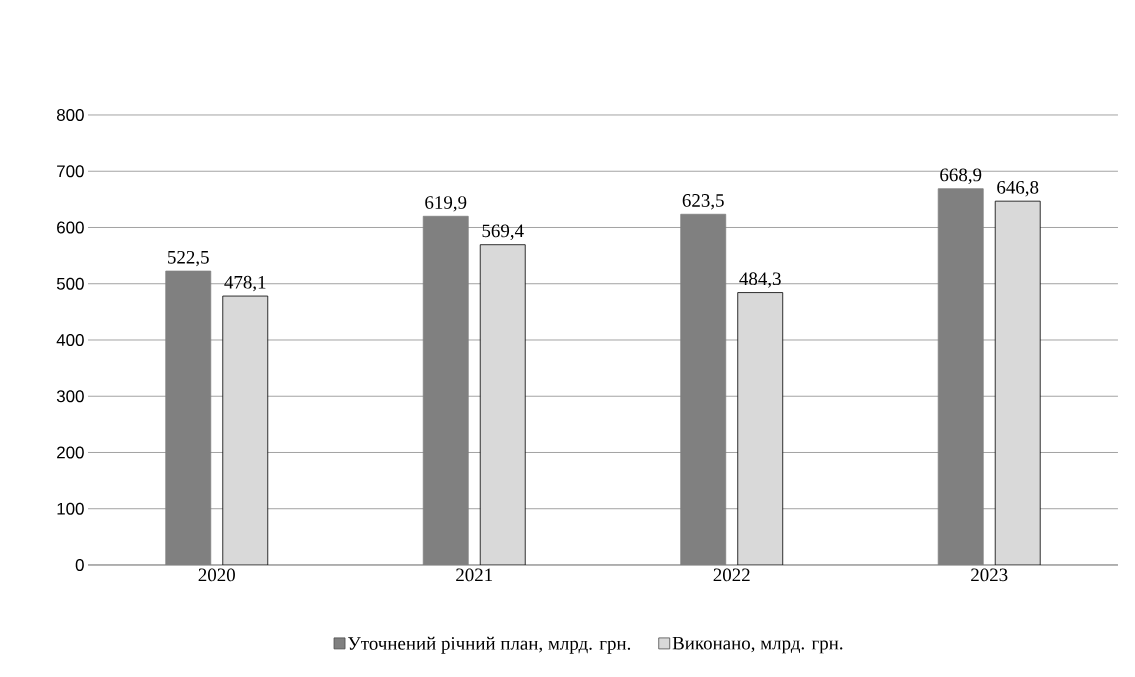  What do you see at coordinates (989, 575) in the screenshot?
I see `x-tick-label: 2023` at bounding box center [989, 575].